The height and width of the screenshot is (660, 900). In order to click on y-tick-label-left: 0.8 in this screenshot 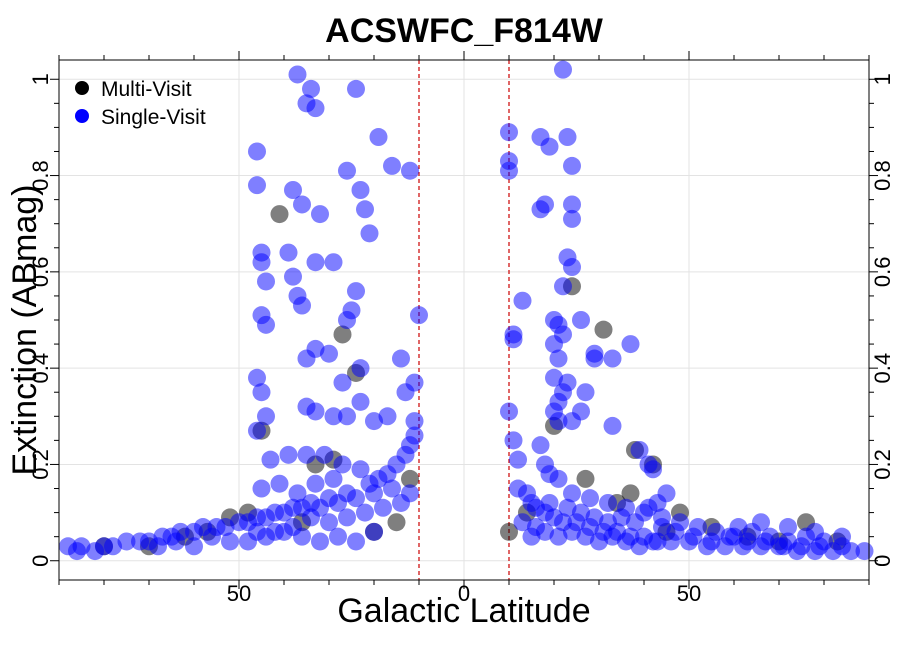, I will do `click(40, 175)`.